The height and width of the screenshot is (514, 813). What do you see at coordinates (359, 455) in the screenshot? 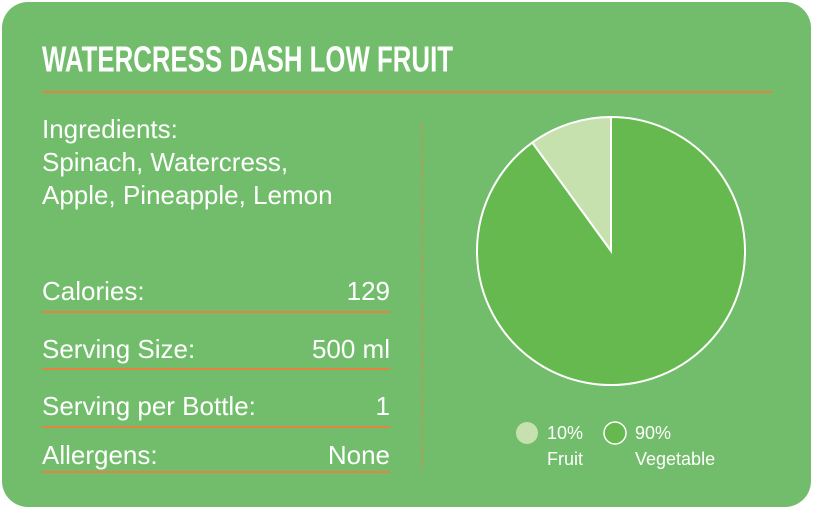
I see `fact-value: None` at bounding box center [359, 455].